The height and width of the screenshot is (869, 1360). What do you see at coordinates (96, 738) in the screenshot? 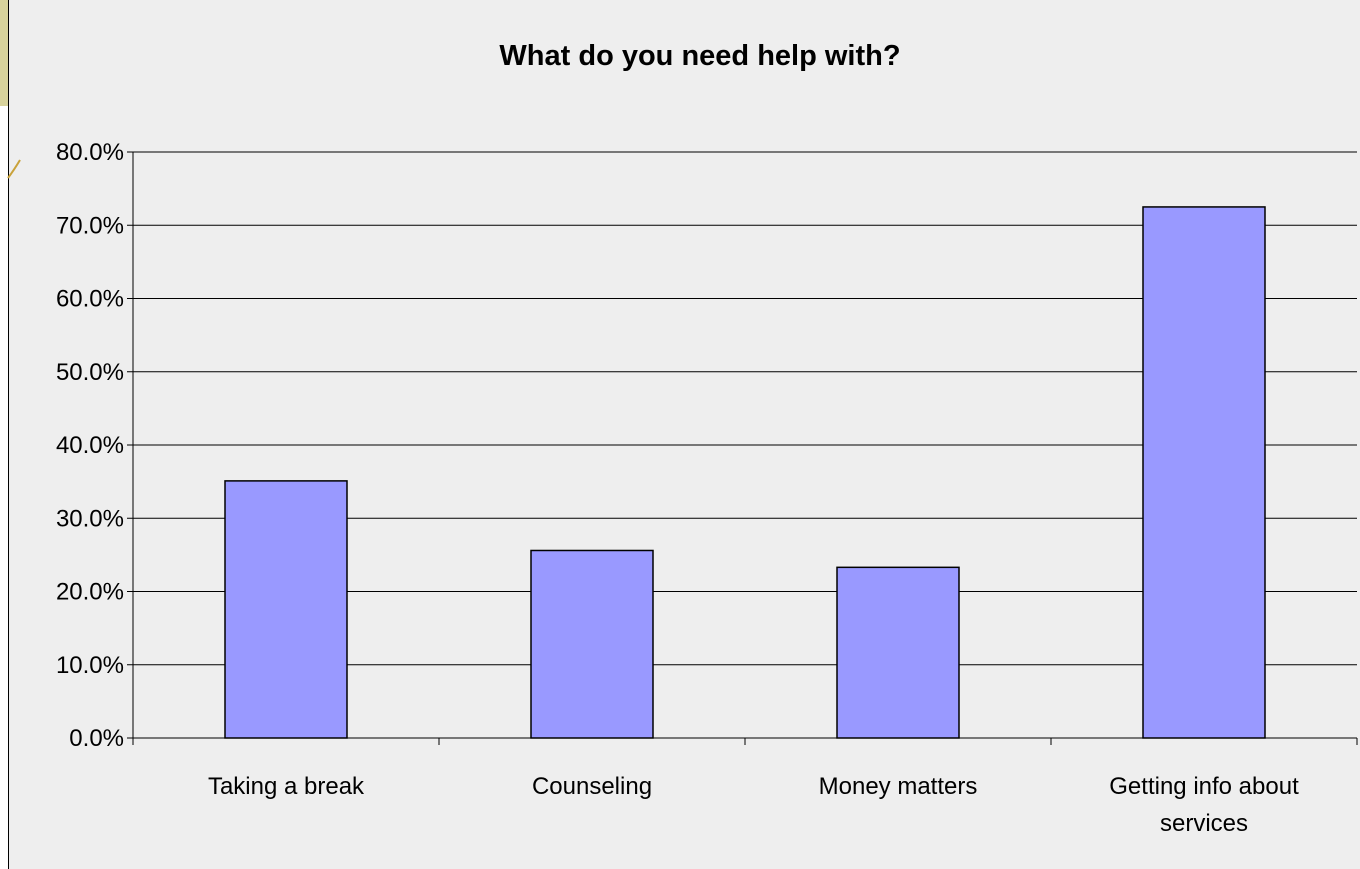
I see `y-tick-label: 0.0%` at bounding box center [96, 738].